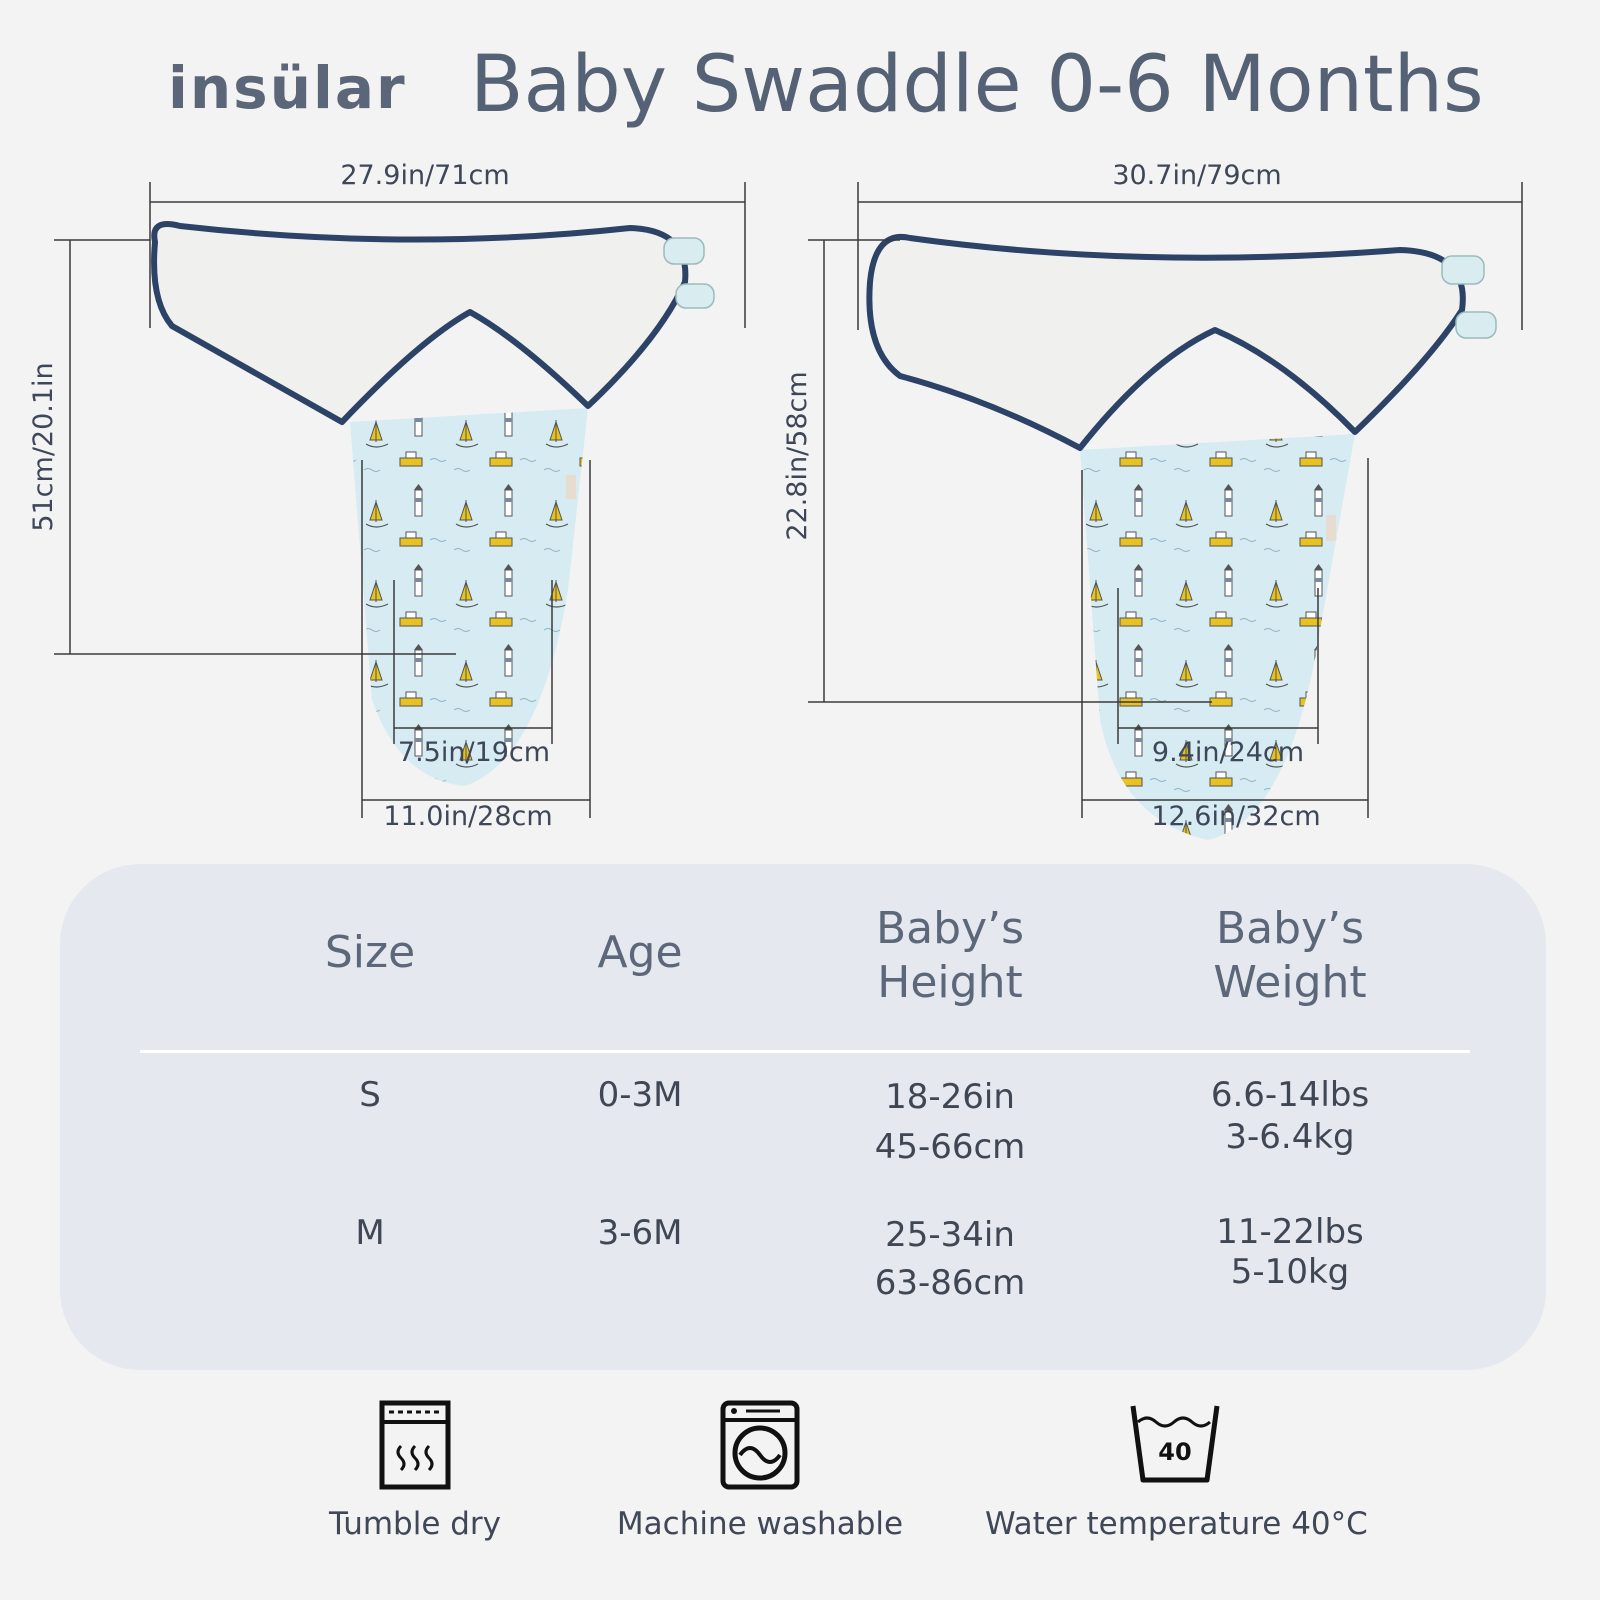 This screenshot has width=1600, height=1600. I want to click on col-header-size: Size, so click(370, 952).